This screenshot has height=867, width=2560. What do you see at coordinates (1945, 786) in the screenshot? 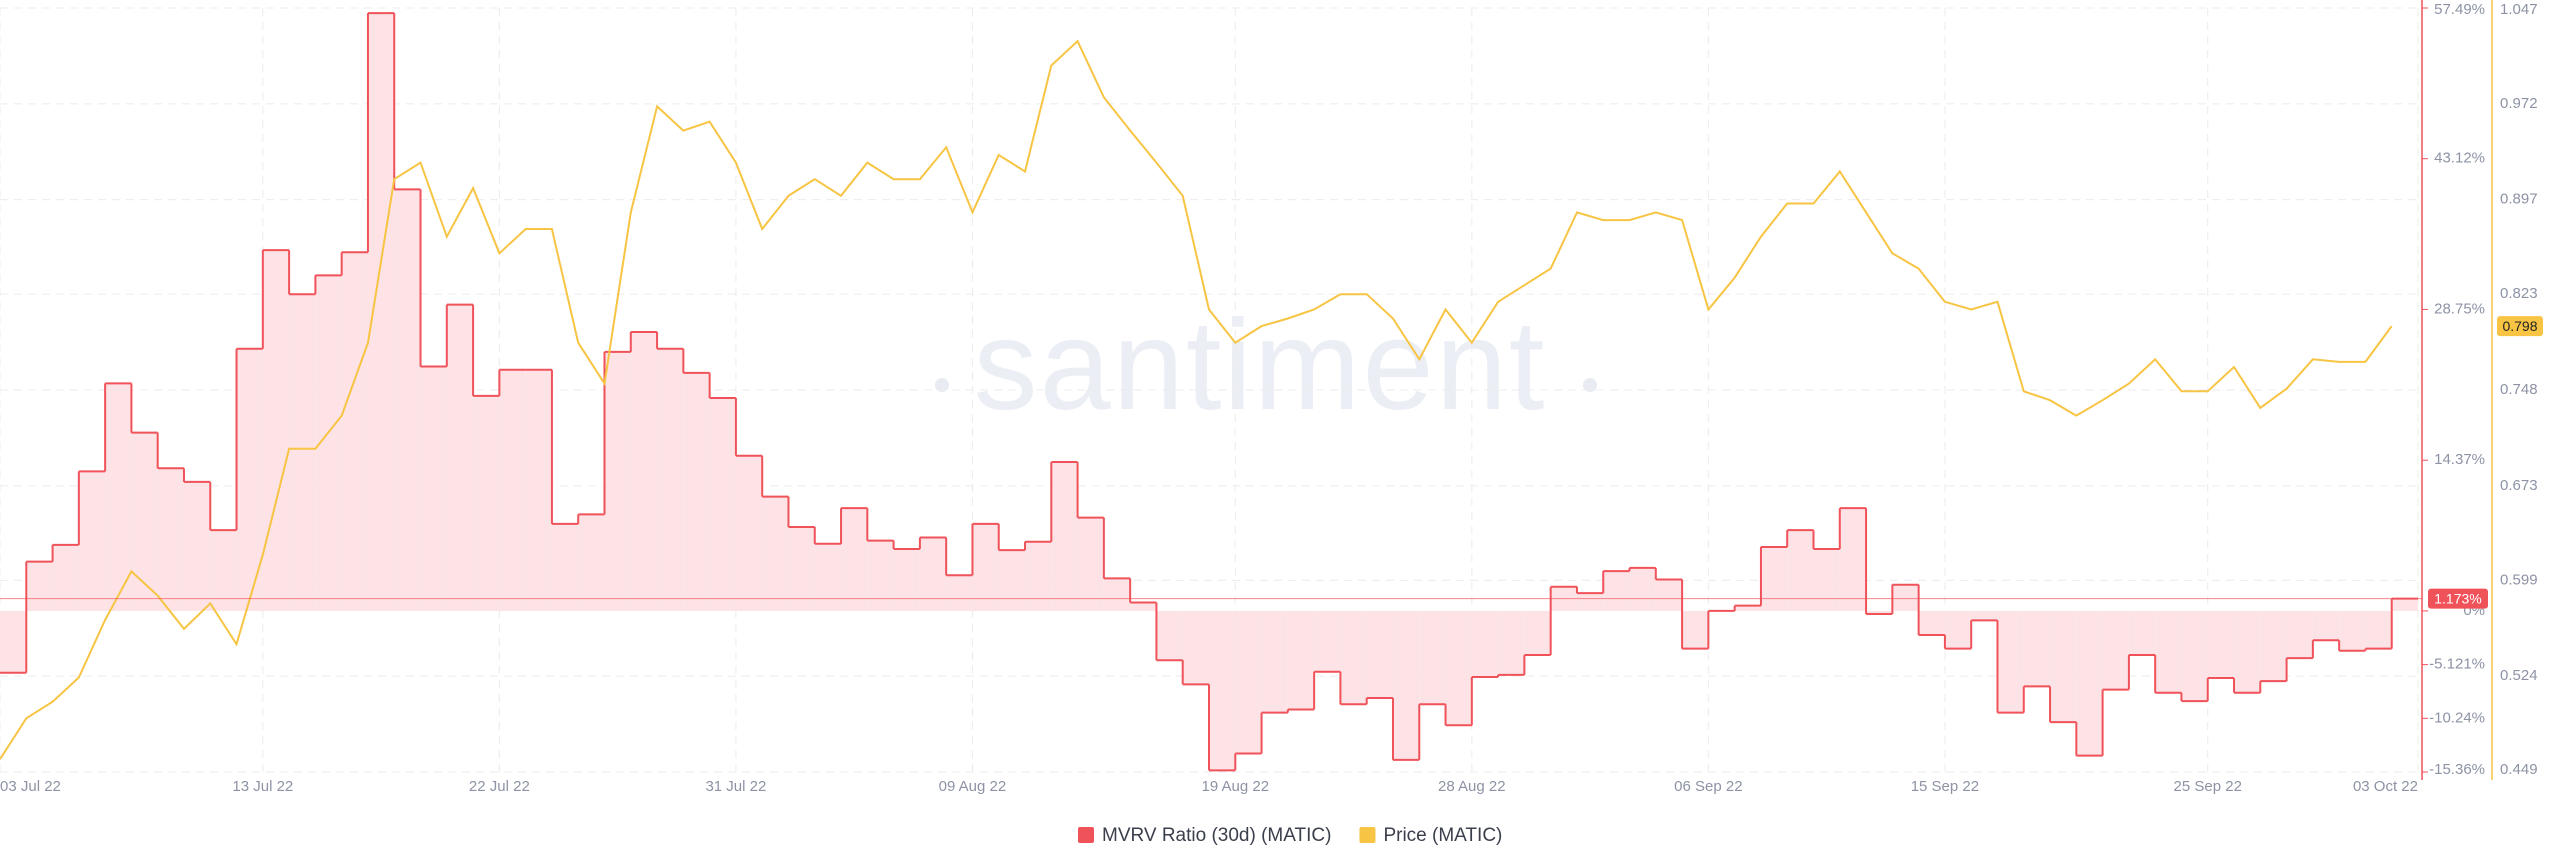
I see `x-tick-label: 15 Sep 22` at bounding box center [1945, 786].